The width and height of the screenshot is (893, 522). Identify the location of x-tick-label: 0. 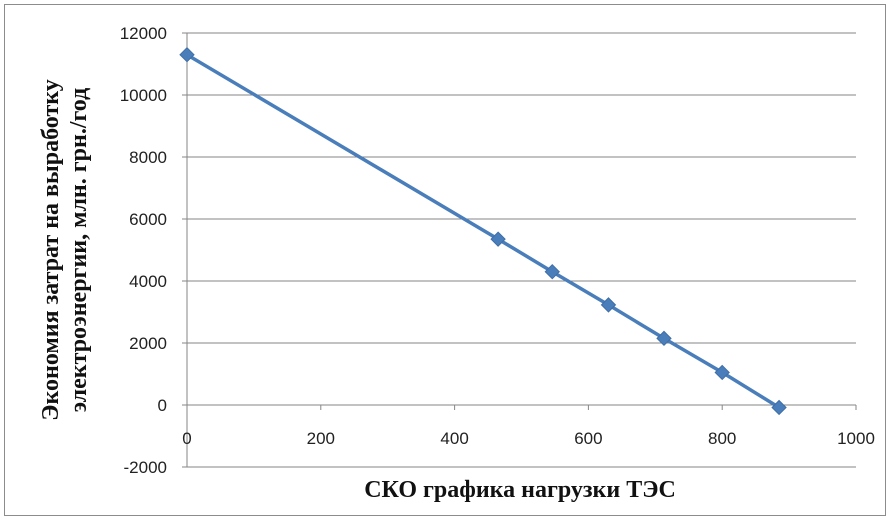
(186, 438).